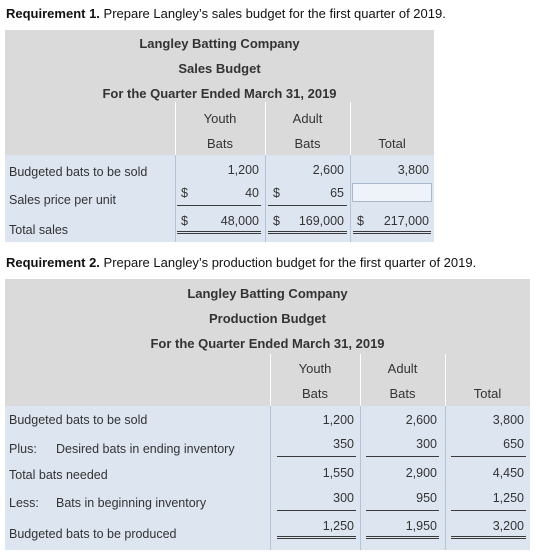  I want to click on production-company-name: Langley Batting Company, so click(267, 293).